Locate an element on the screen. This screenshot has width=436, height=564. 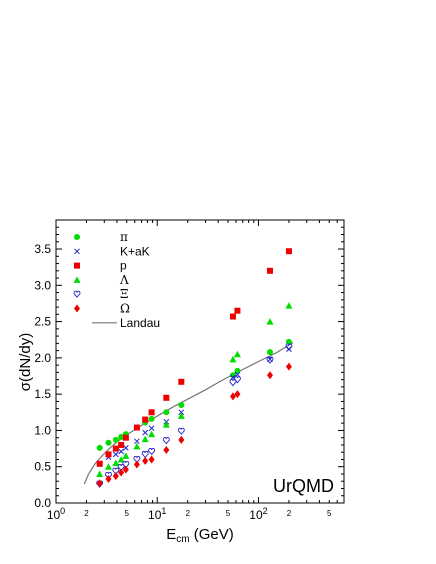
x-axis-title-unit: (GeV) is located at coordinates (212, 534).